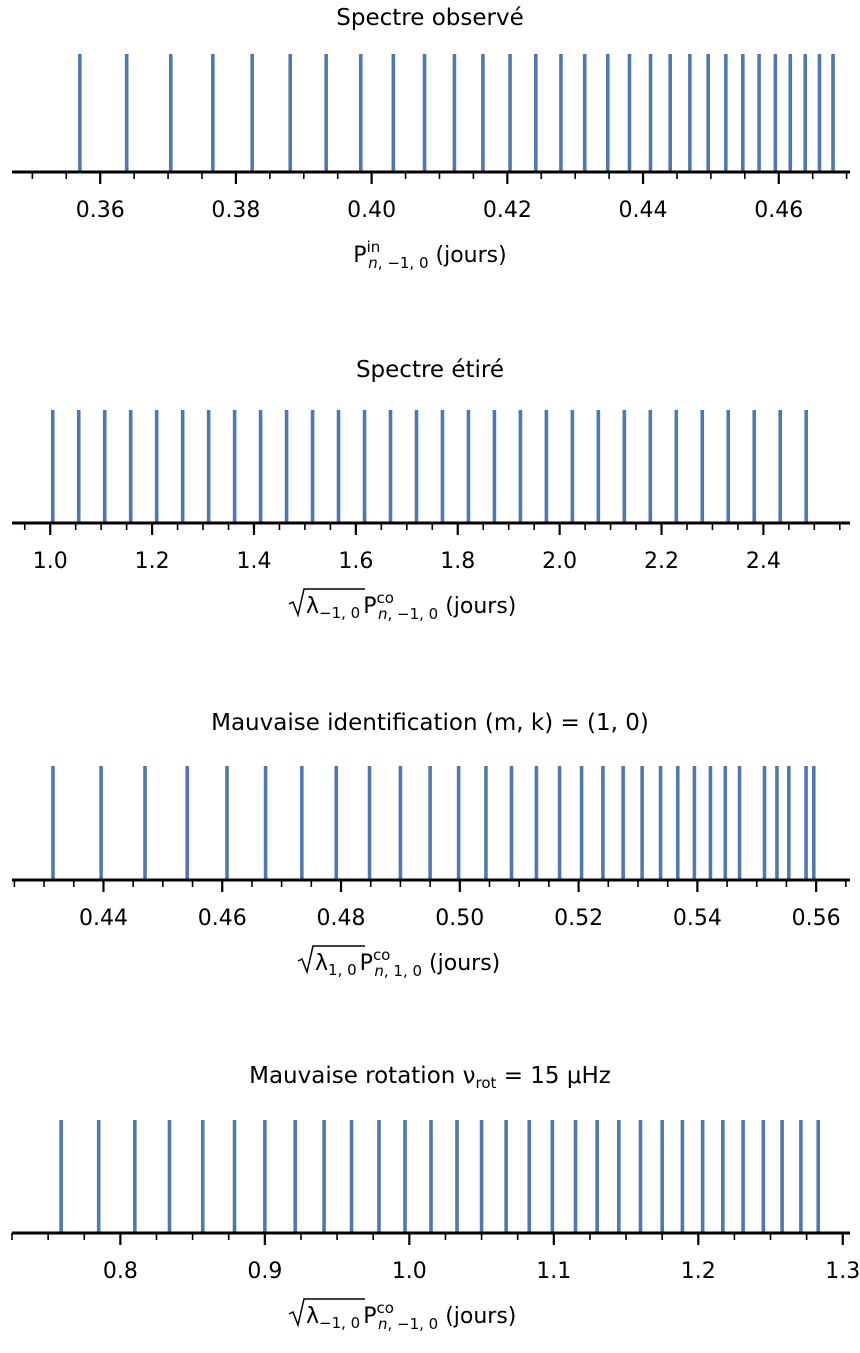 This screenshot has height=1353, width=860. What do you see at coordinates (341, 918) in the screenshot?
I see `x-tick-label: 0.48` at bounding box center [341, 918].